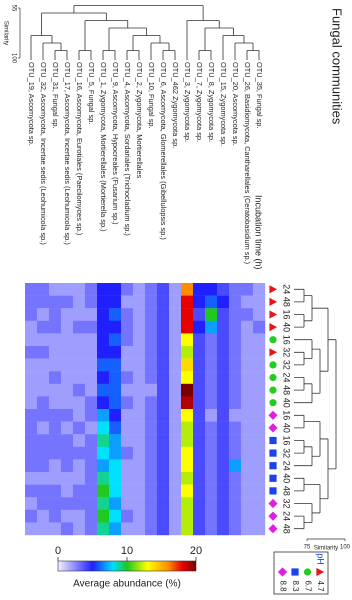 The height and width of the screenshot is (600, 352). I want to click on column-label: OTU_5, Fungal sp., so click(91, 93).